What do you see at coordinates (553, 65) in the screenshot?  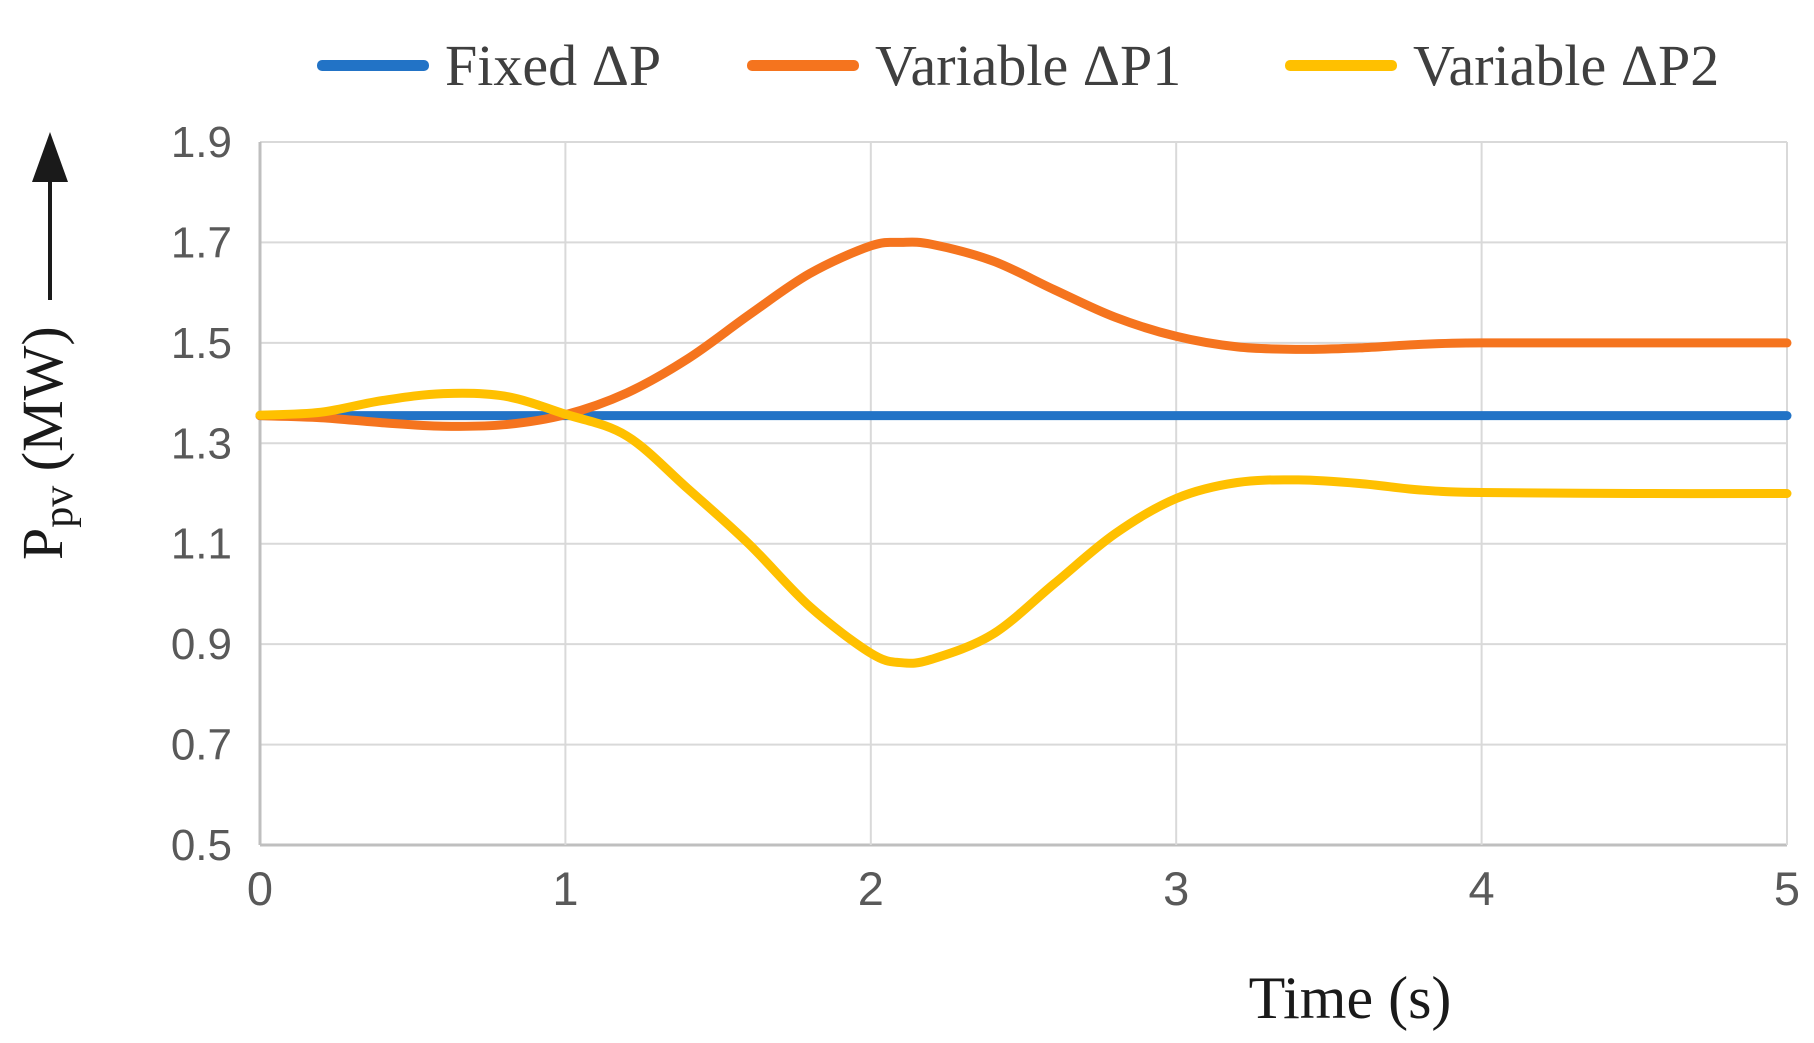 I see `legend-label-fixed-dp: Fixed ΔP` at bounding box center [553, 65].